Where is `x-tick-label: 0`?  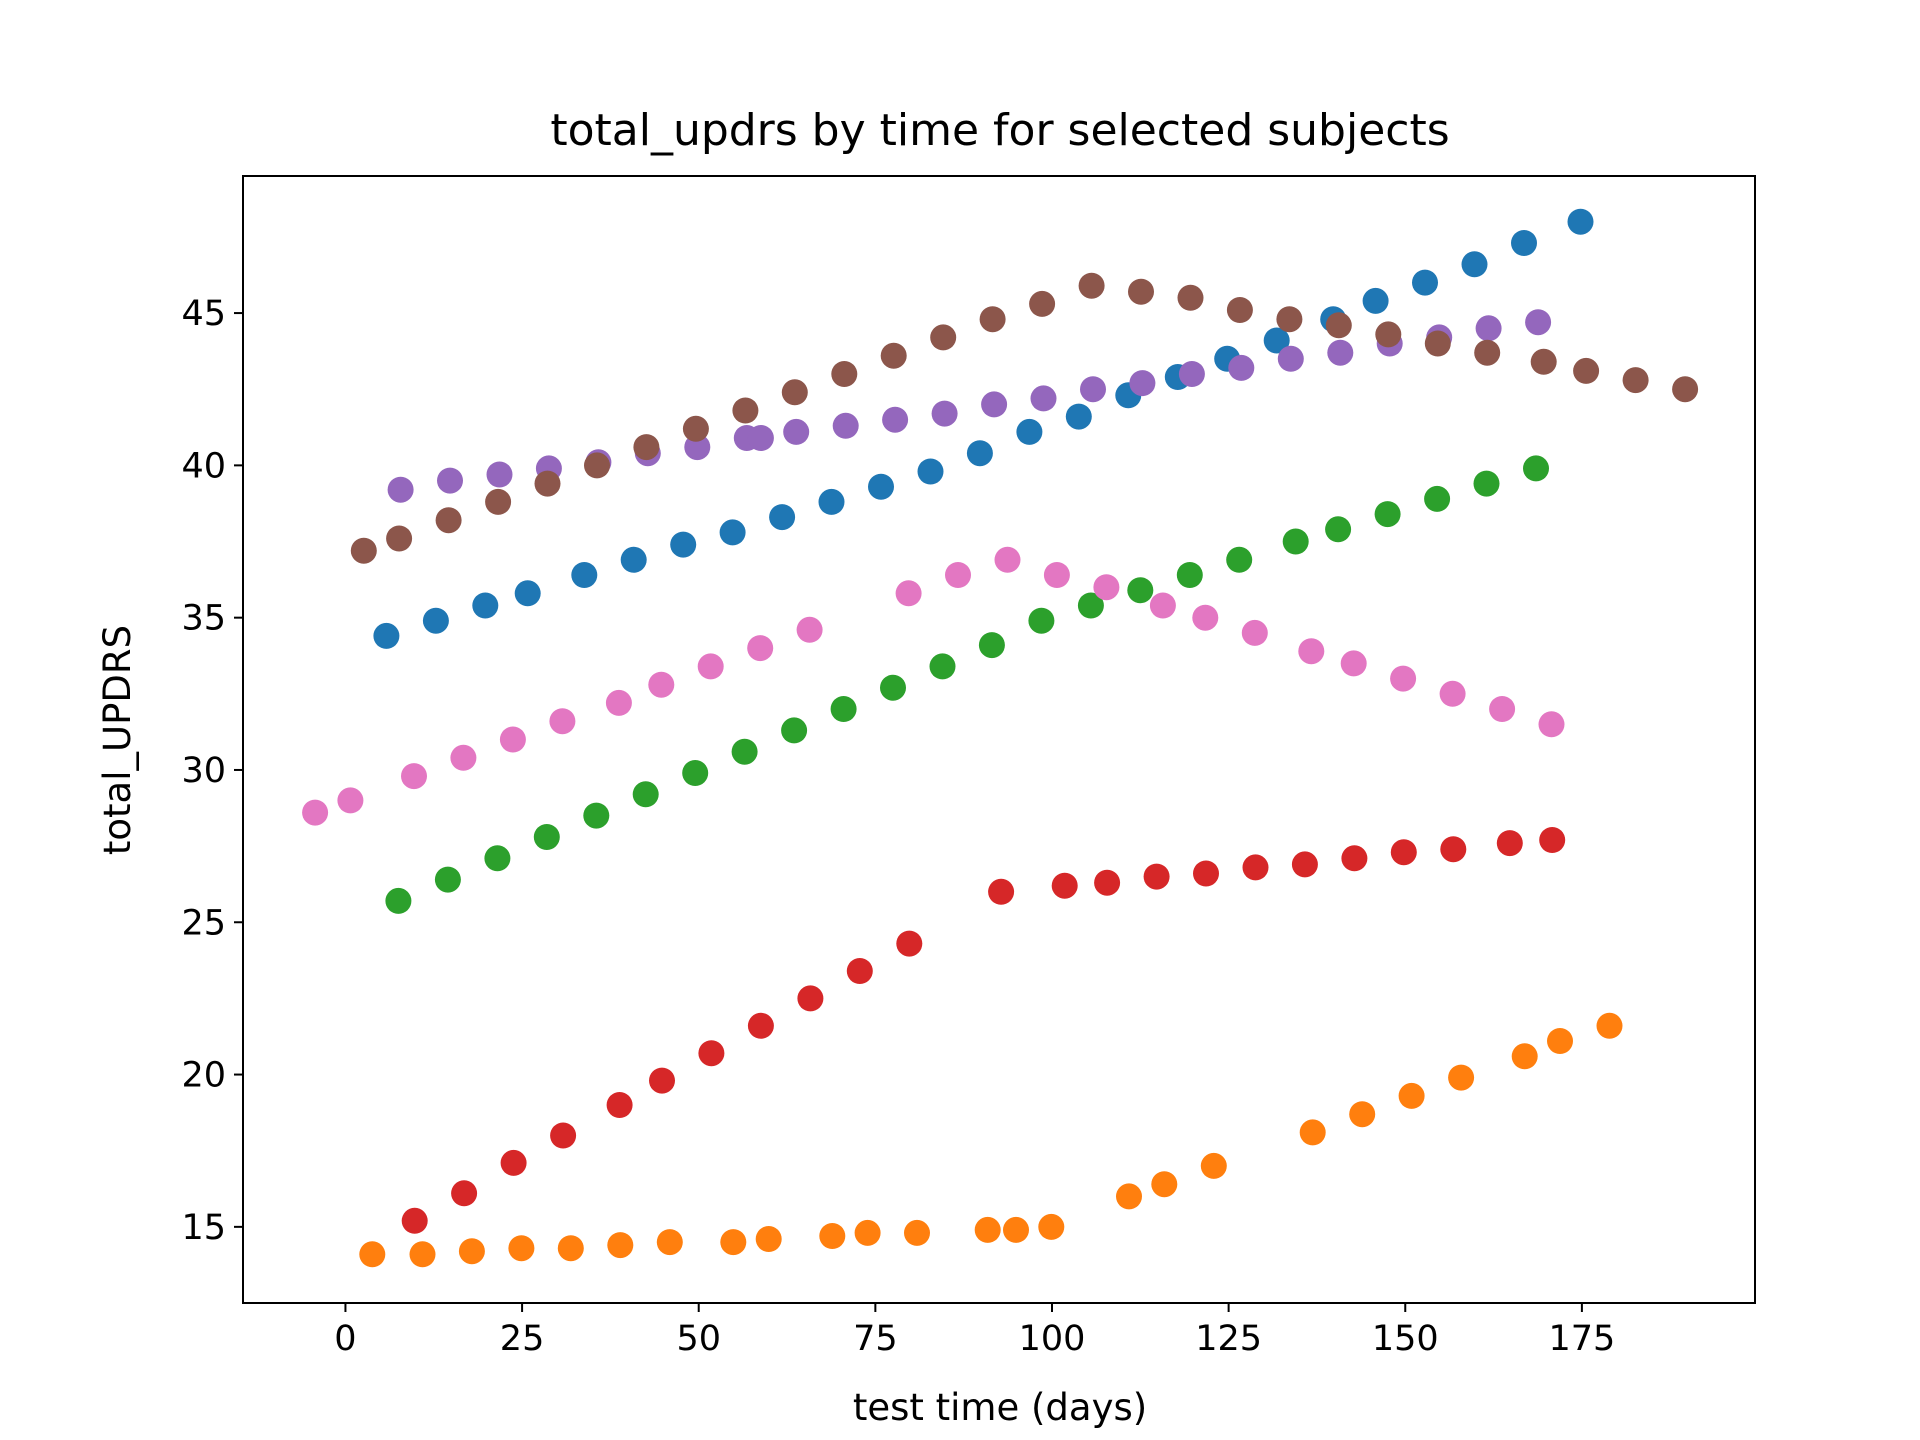
x-tick-label: 0 is located at coordinates (345, 1339).